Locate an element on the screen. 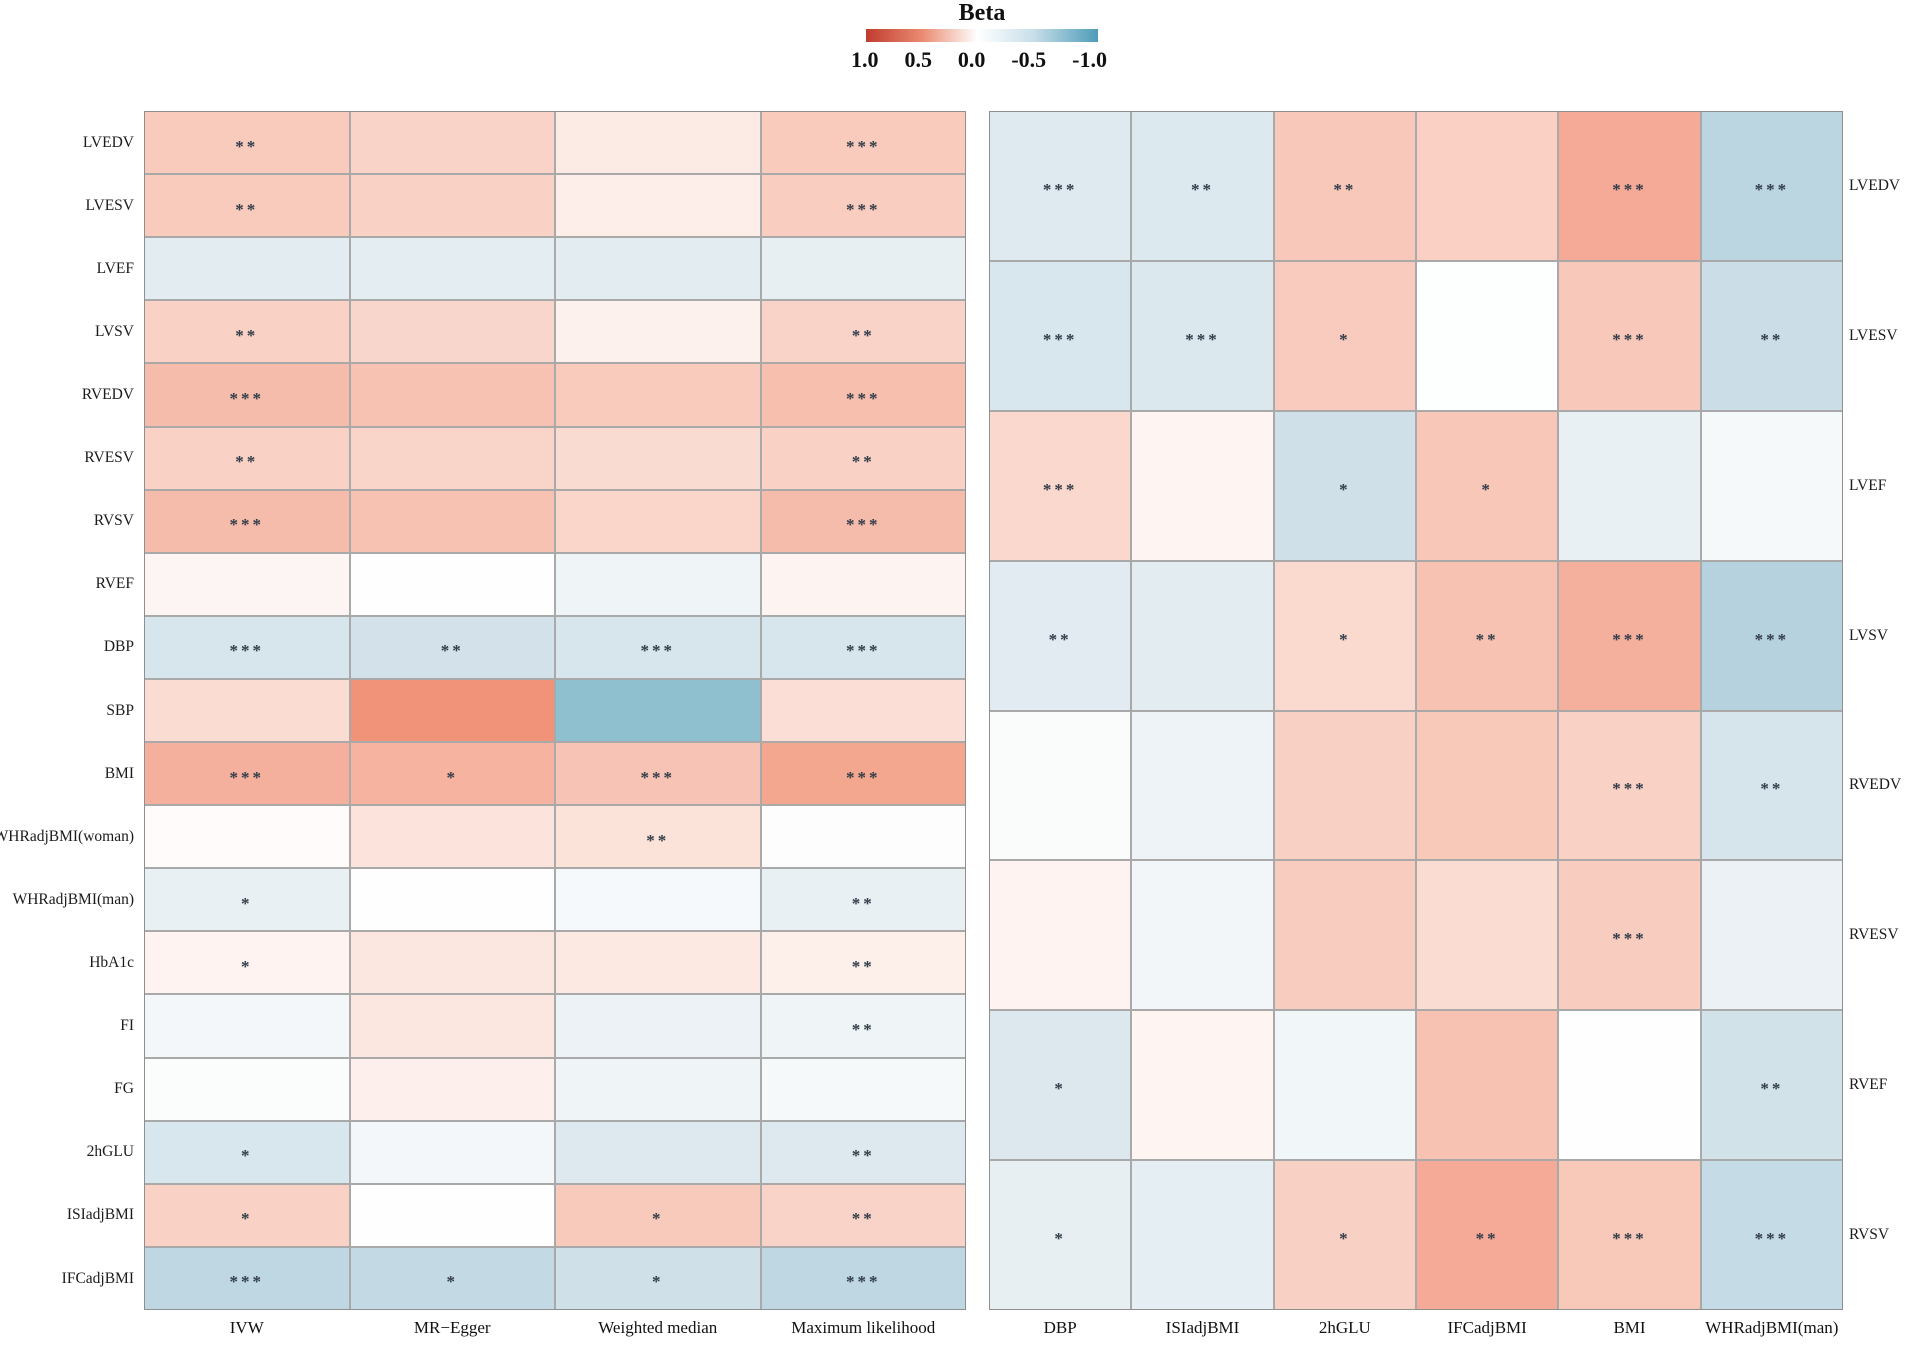 The width and height of the screenshot is (1905, 1348). column-label: DBP is located at coordinates (1060, 1327).